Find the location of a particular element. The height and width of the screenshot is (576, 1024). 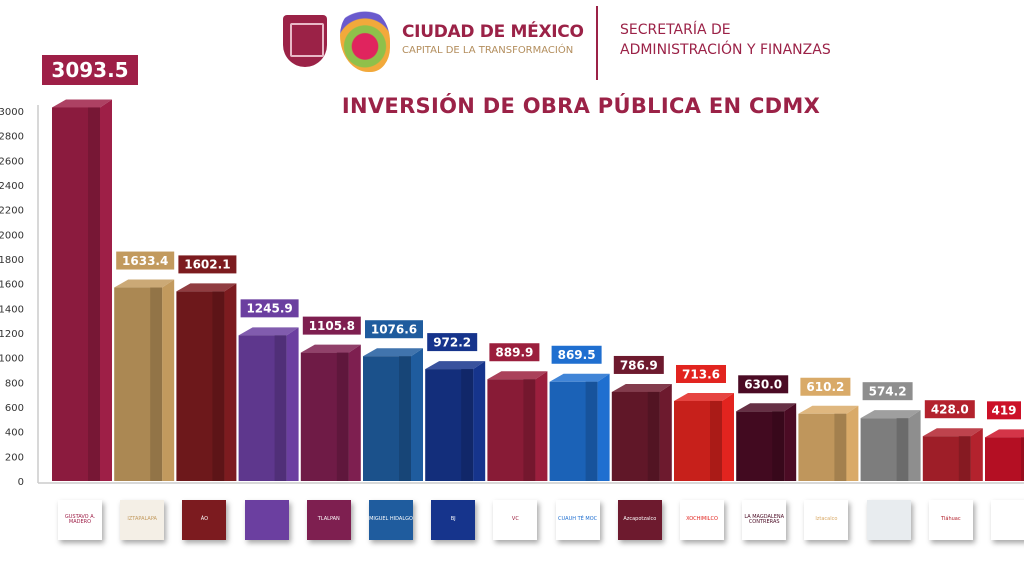

y-tick-label: 2800 is located at coordinates (12, 137).